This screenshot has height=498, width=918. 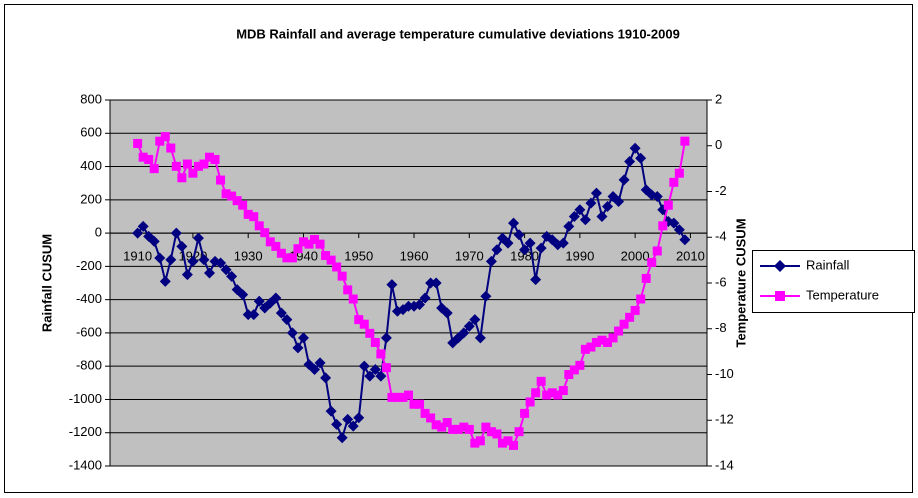 What do you see at coordinates (721, 281) in the screenshot?
I see `y2-tick-label: -6` at bounding box center [721, 281].